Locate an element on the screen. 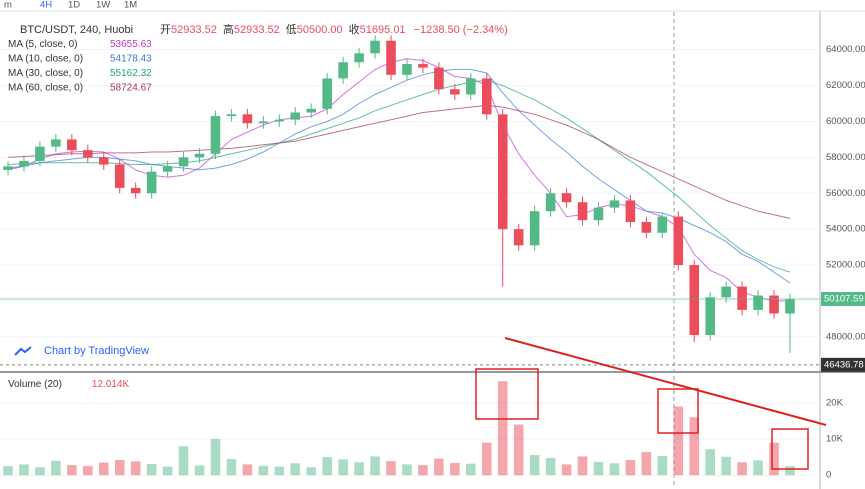  ohlc-label: 高 is located at coordinates (228, 29).